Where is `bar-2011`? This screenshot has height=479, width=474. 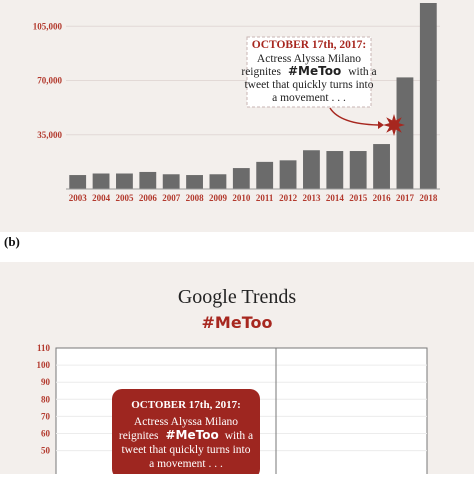
bar-2011 is located at coordinates (265, 175).